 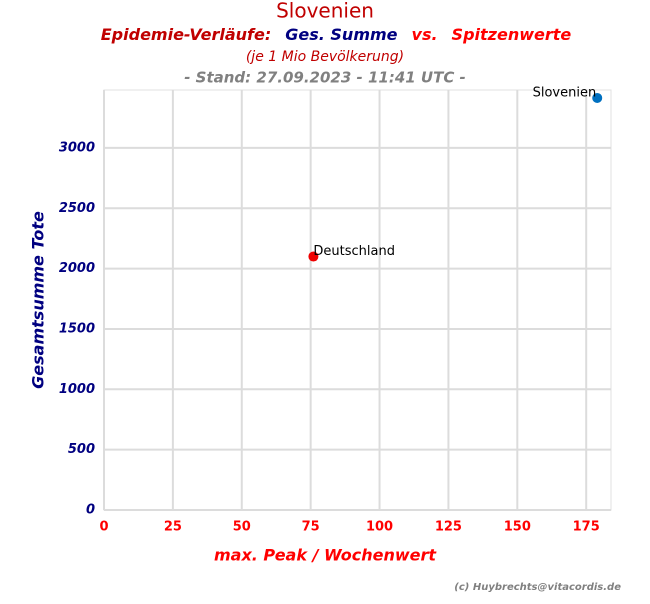 What do you see at coordinates (77, 208) in the screenshot?
I see `y-tick-label: 2500` at bounding box center [77, 208].